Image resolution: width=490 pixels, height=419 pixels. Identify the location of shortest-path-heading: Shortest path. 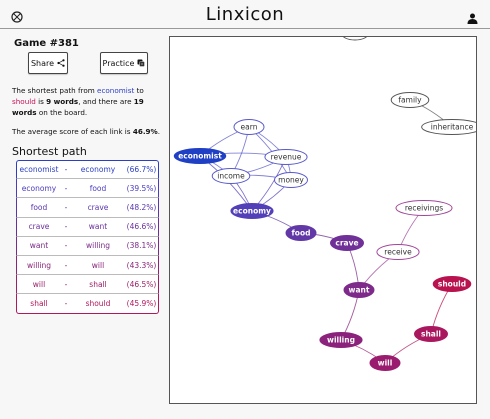
(49, 151).